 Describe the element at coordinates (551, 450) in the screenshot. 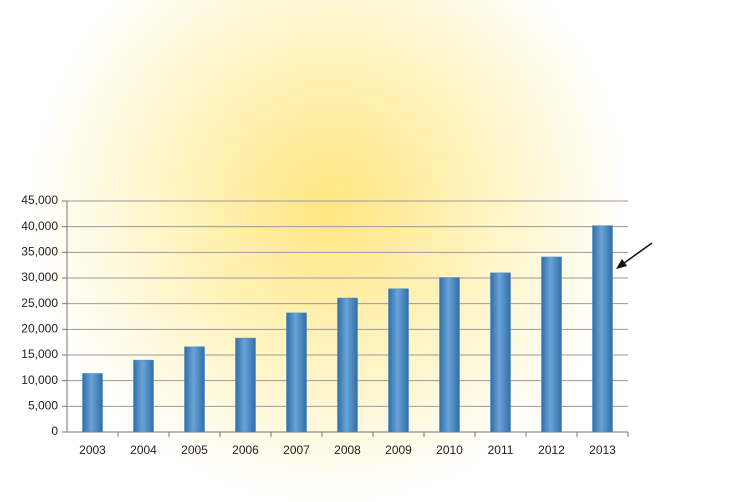

I see `x-tick-label: 2012` at that location.